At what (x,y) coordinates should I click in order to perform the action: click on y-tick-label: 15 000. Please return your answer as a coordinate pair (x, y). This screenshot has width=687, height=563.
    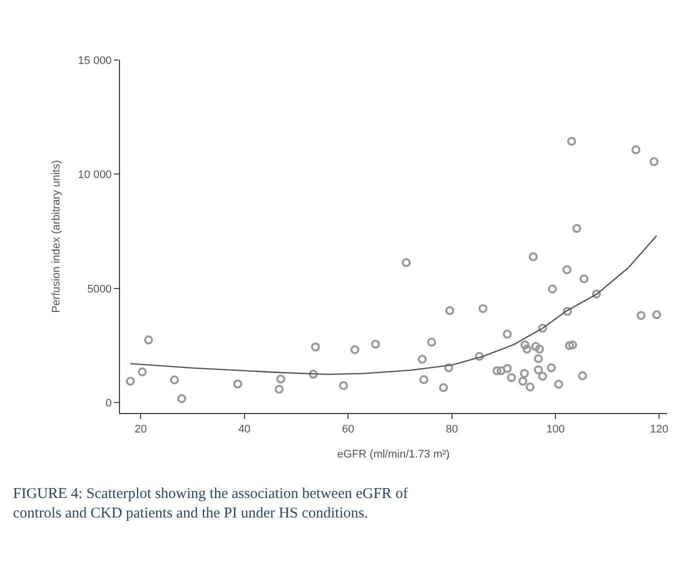
    Looking at the image, I should click on (95, 60).